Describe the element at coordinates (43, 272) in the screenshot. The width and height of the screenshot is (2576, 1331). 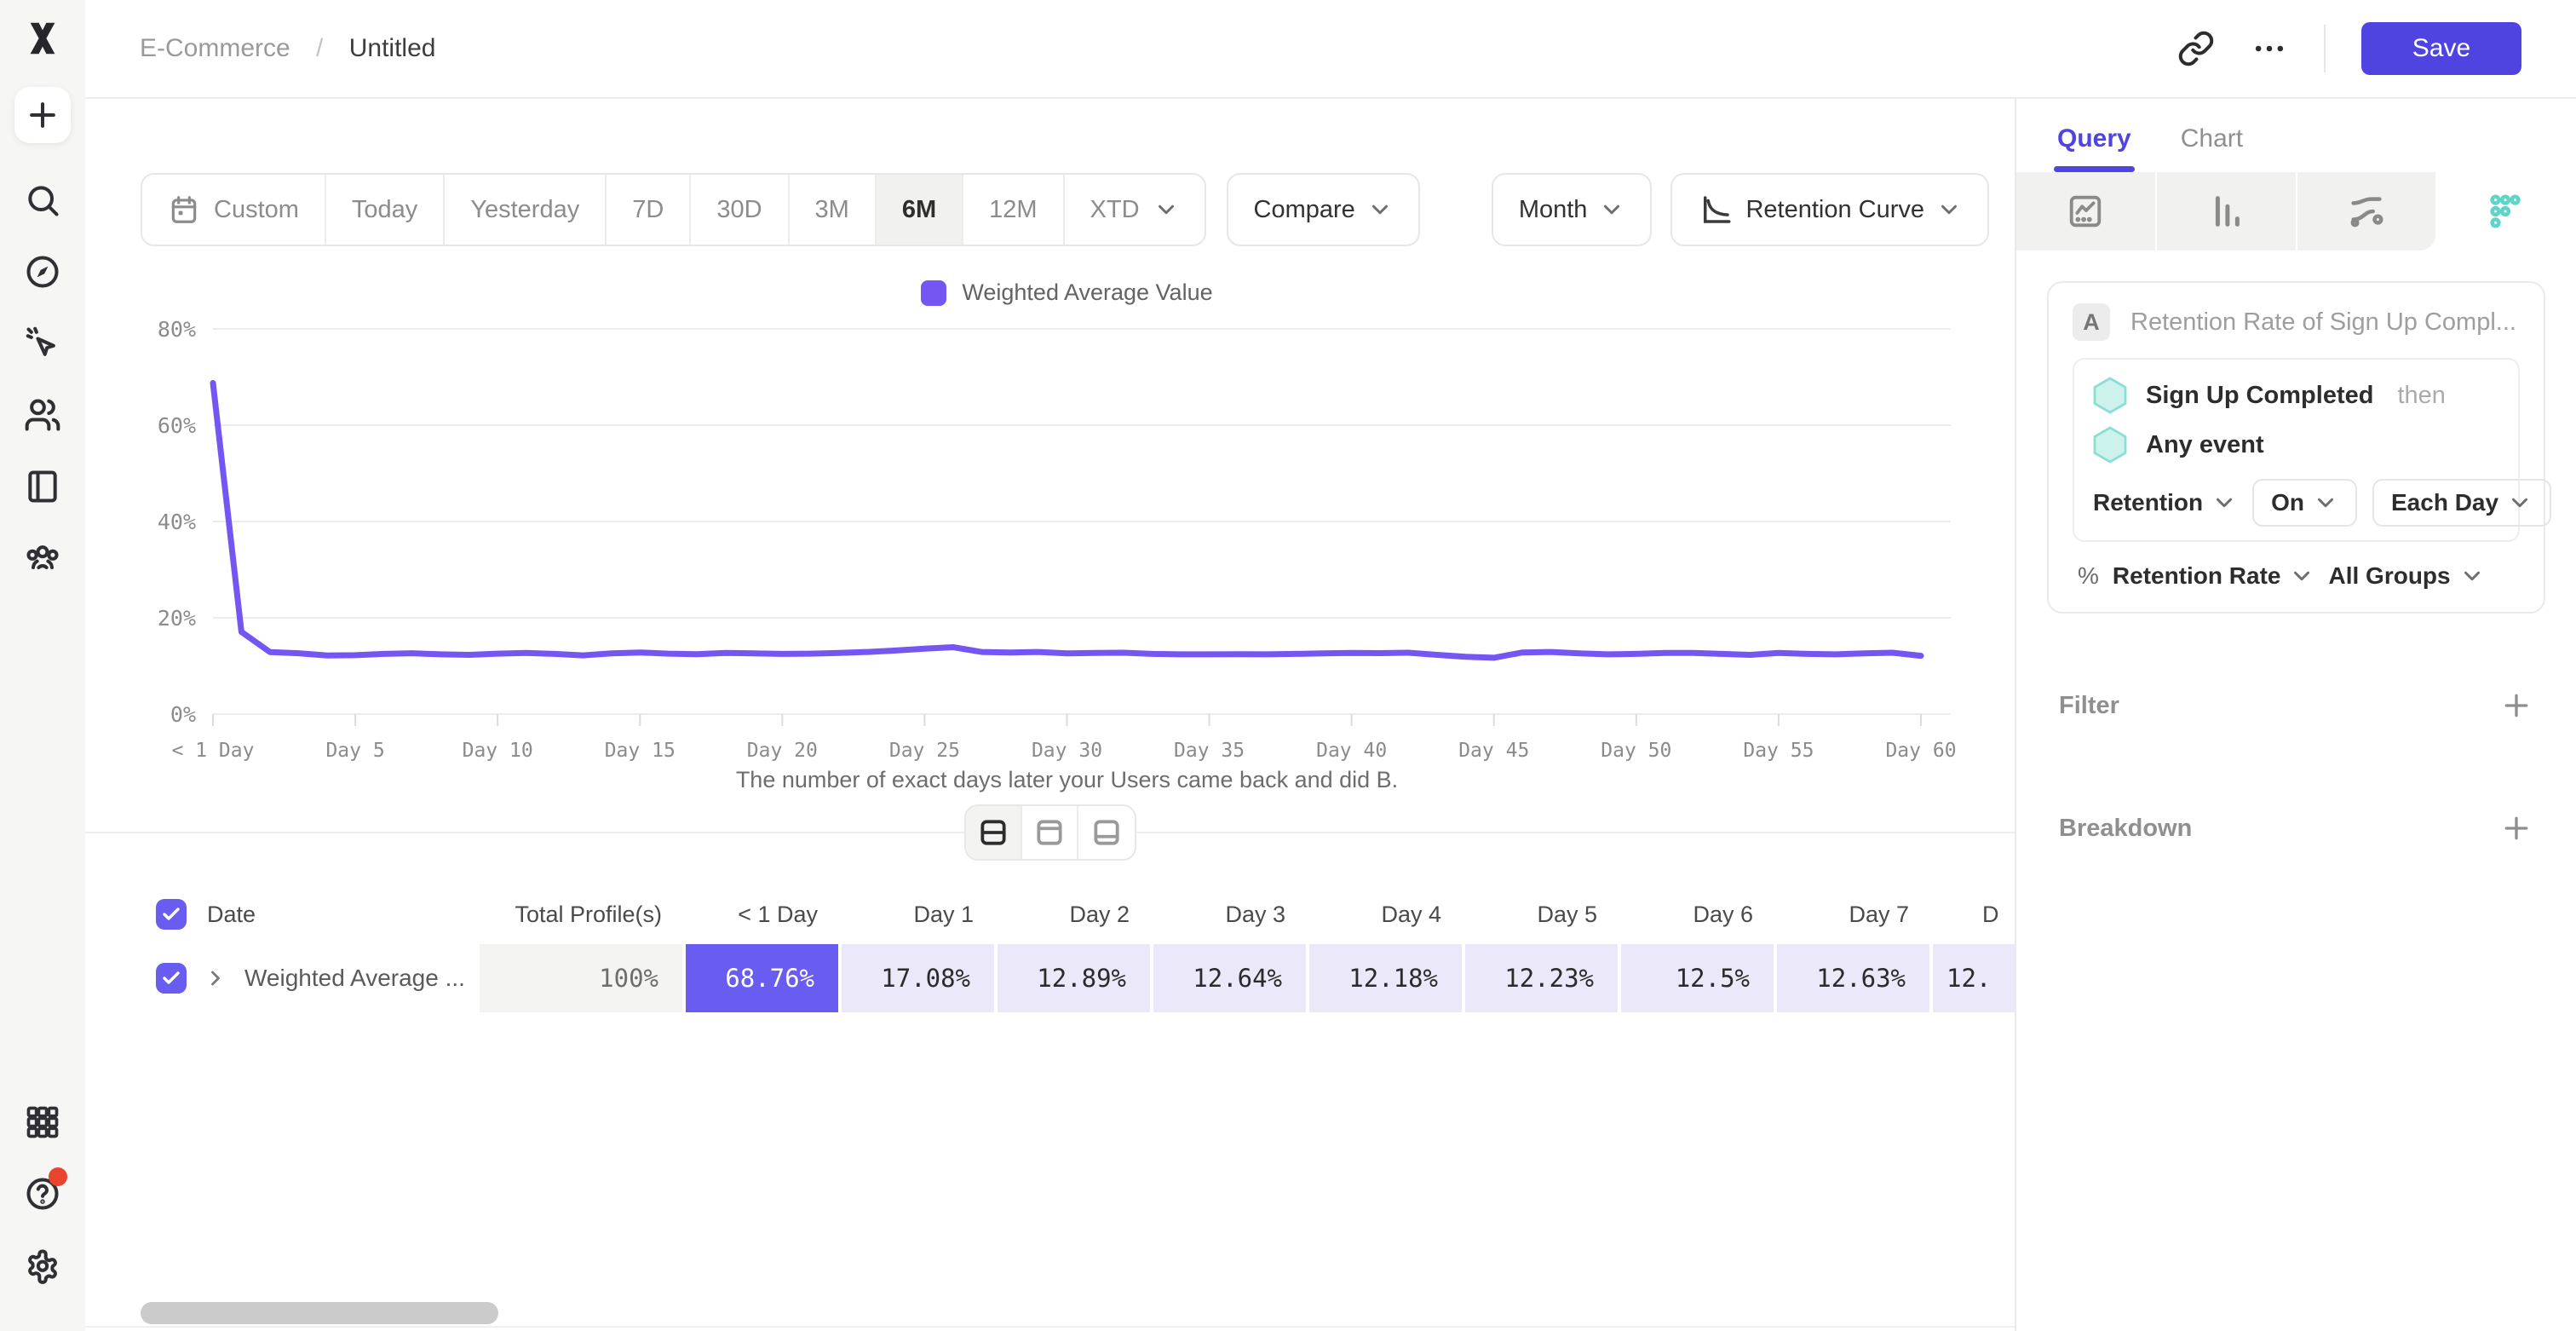
I see `compass-icon` at that location.